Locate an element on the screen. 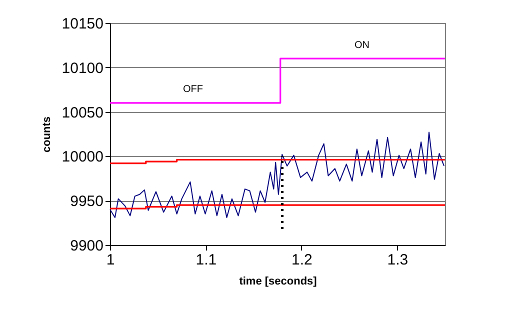  y-tick-label: 9950 is located at coordinates (87, 201).